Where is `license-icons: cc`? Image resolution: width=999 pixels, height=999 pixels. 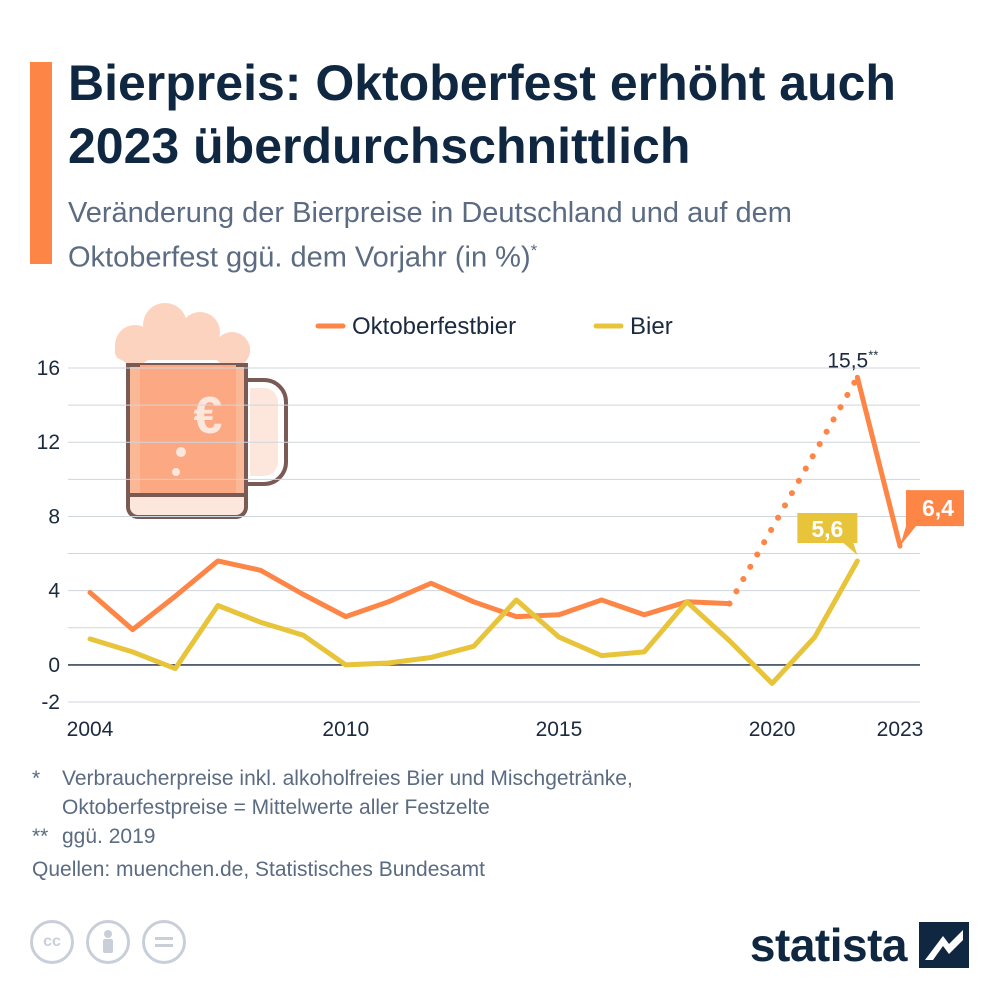 license-icons: cc is located at coordinates (108, 942).